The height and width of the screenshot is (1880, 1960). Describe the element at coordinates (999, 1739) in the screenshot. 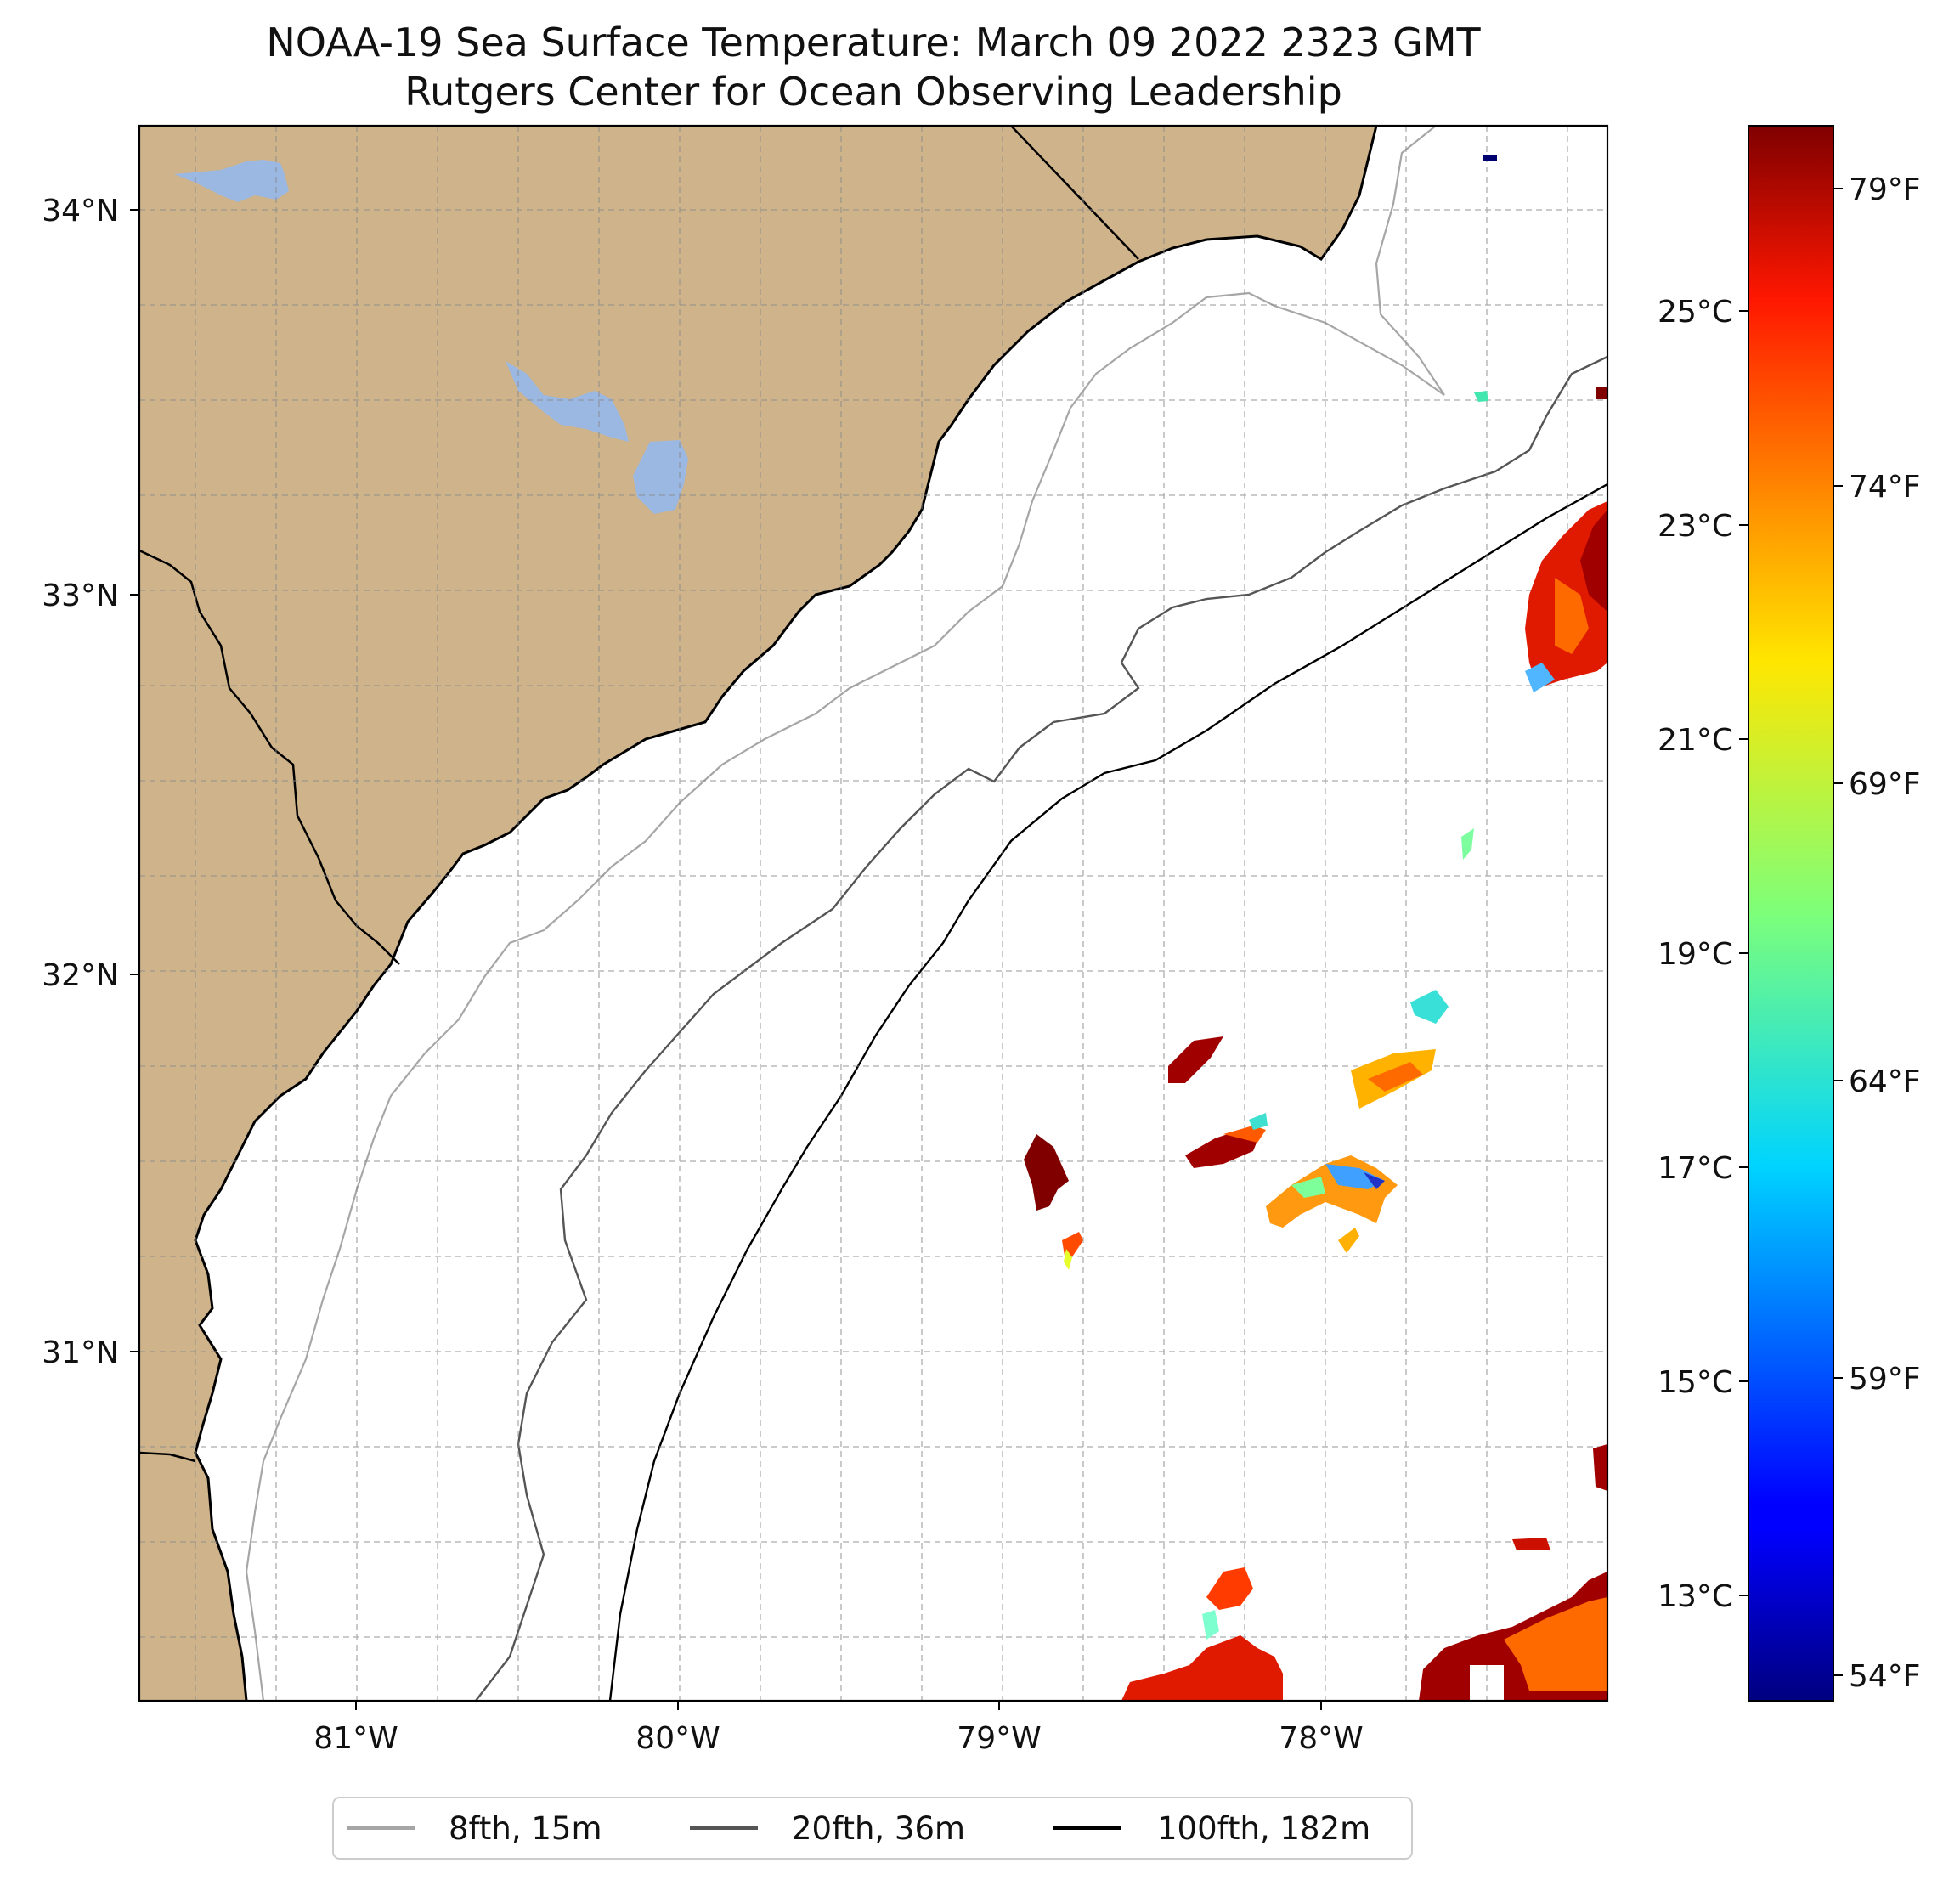

I see `lon-tick-label: 79°W` at that location.